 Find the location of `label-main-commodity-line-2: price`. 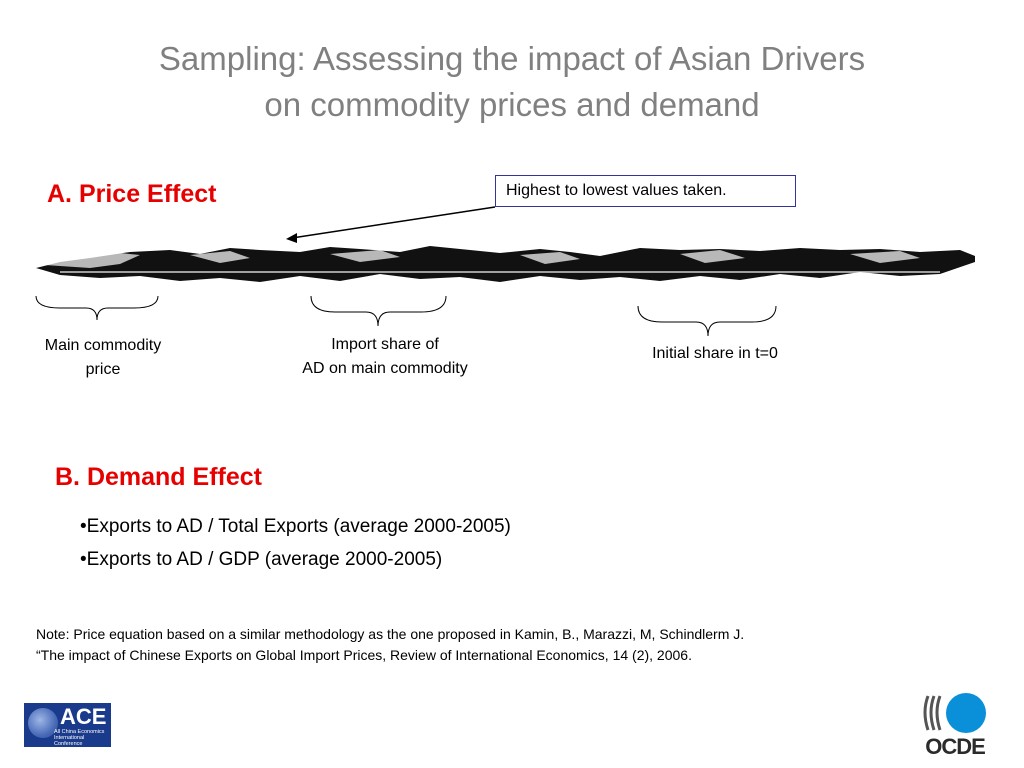

label-main-commodity-line-2: price is located at coordinates (103, 369).